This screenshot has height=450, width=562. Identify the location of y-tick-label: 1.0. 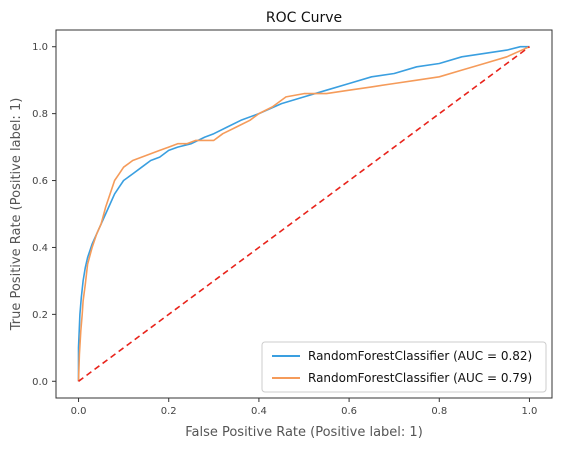
(40, 47).